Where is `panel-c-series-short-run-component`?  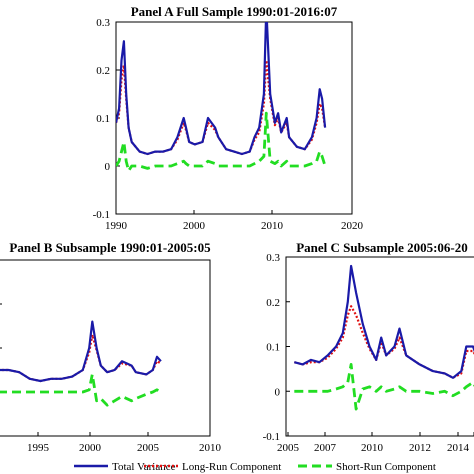
panel-c-series-short-run-component is located at coordinates (384, 386).